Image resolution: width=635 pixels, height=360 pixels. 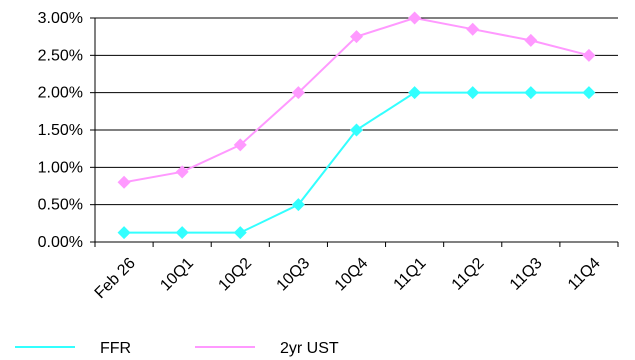 What do you see at coordinates (60, 242) in the screenshot?
I see `y-tick-label: 0.00%` at bounding box center [60, 242].